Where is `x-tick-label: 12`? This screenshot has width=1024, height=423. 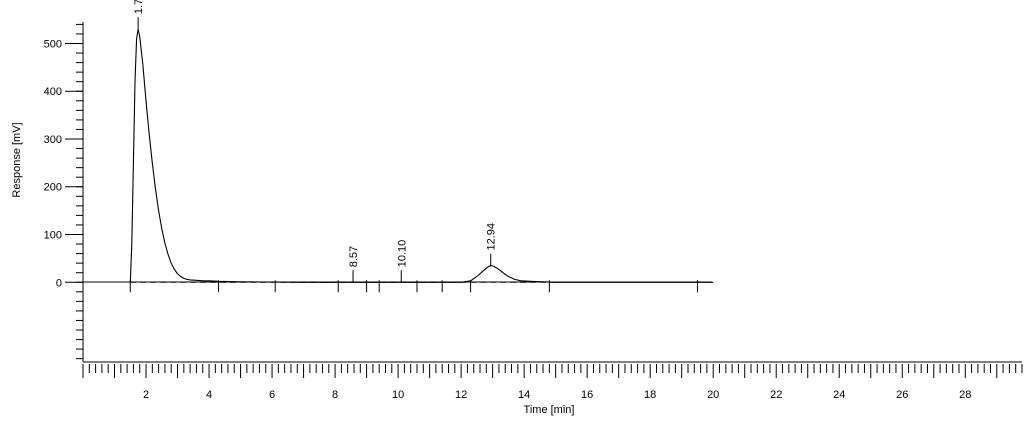
x-tick-label: 12 is located at coordinates (461, 395).